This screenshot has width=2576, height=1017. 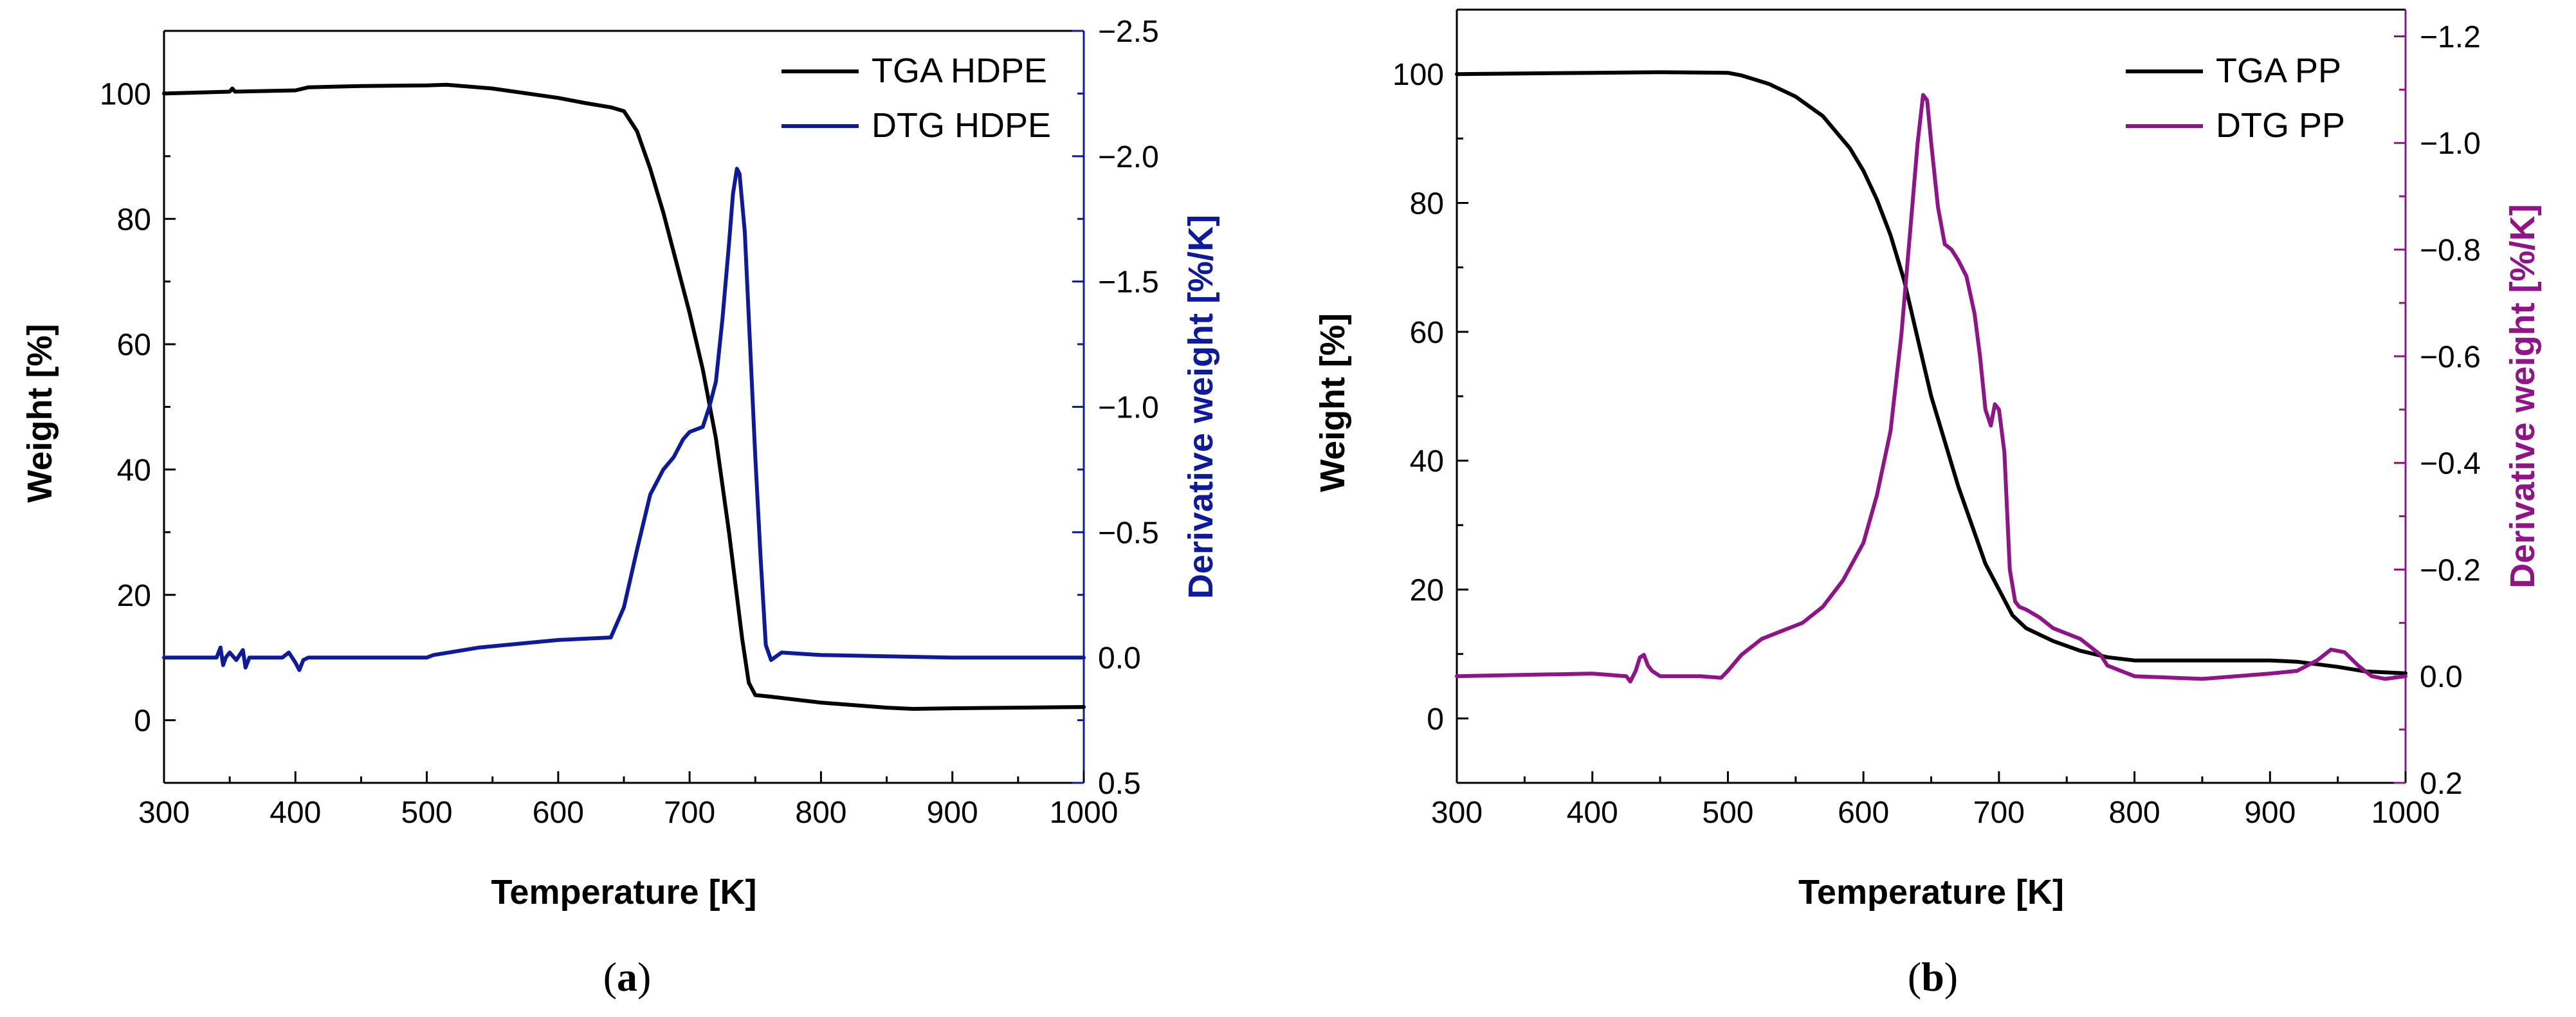 I want to click on caption-letter: b, so click(x=1933, y=977).